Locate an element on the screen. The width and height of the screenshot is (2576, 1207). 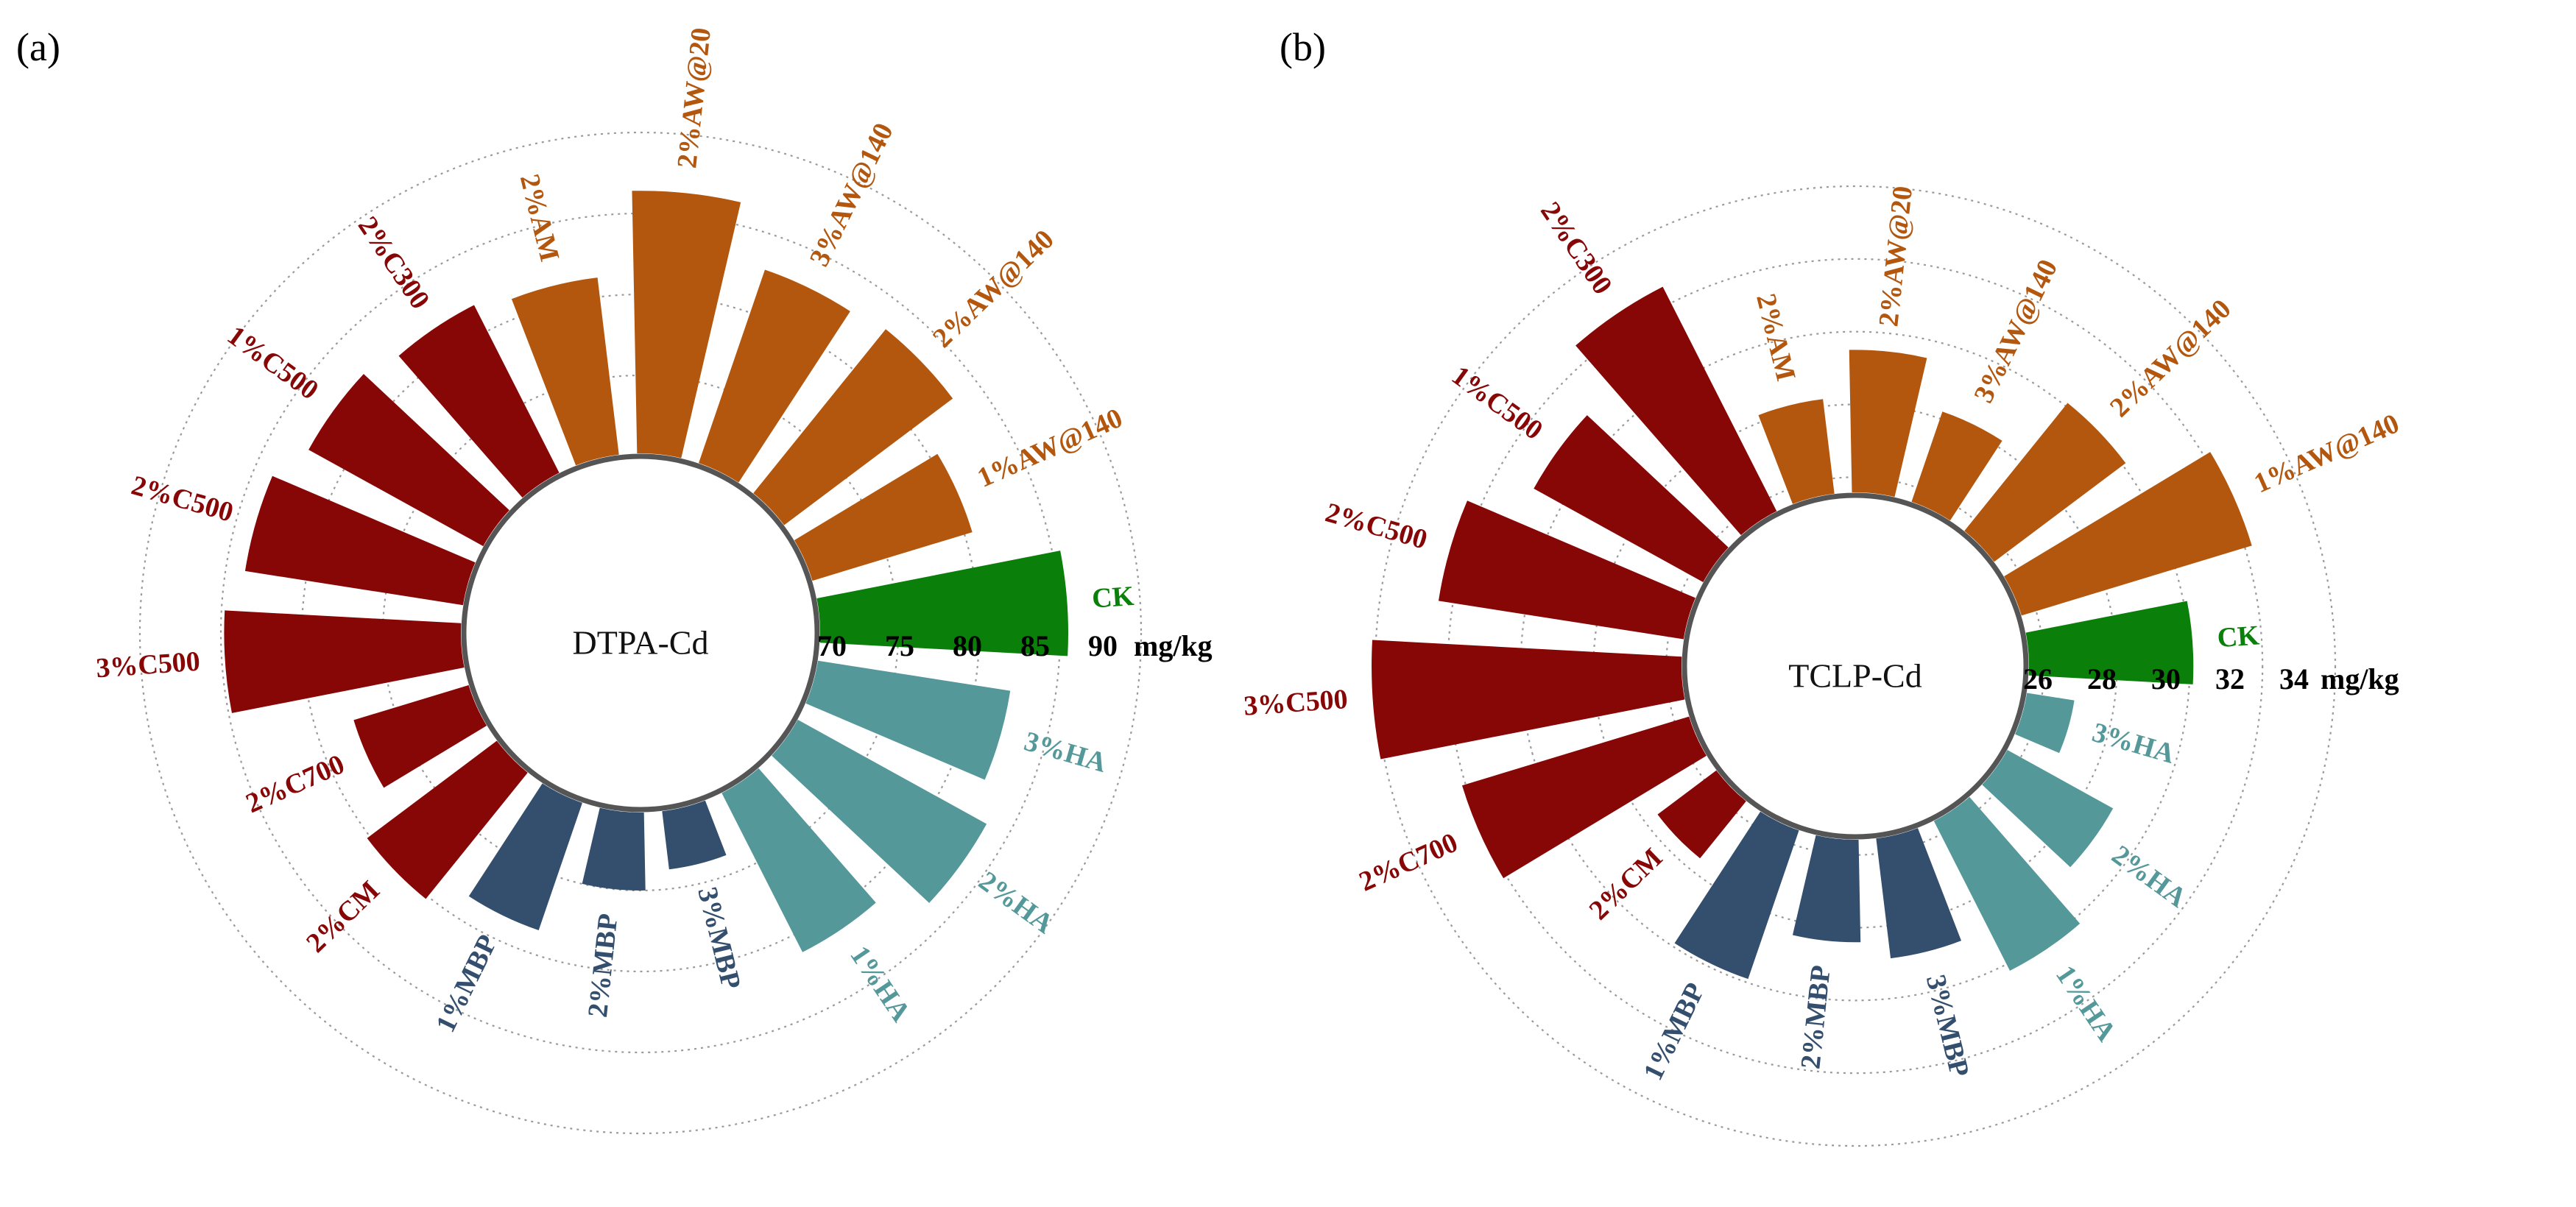
panel-a-label-1-c500: 1%C500 is located at coordinates (273, 363).